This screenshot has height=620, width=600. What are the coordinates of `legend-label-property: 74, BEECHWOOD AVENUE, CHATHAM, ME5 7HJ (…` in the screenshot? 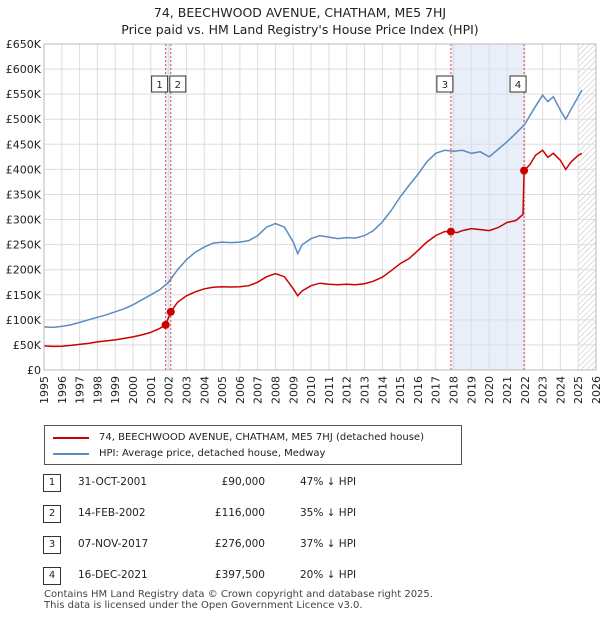 It's located at (261, 437).